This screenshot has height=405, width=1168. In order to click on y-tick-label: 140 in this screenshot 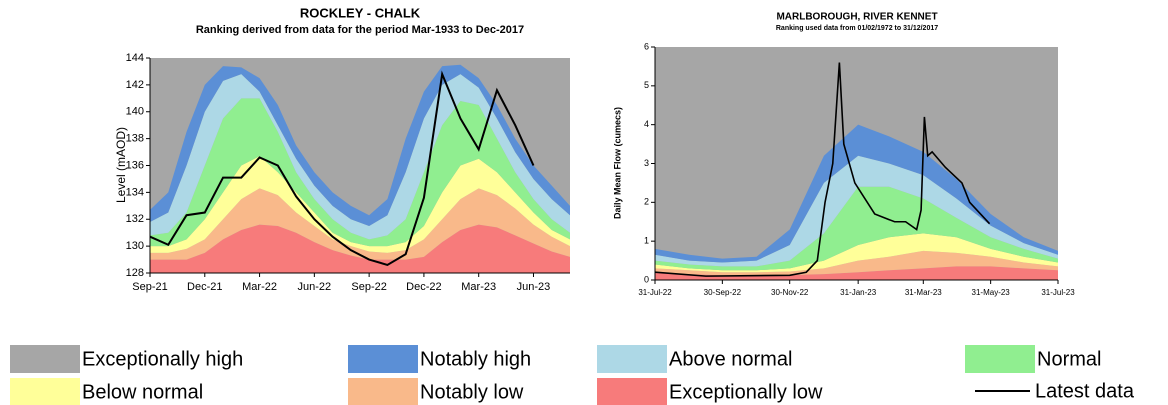, I will do `click(135, 112)`.